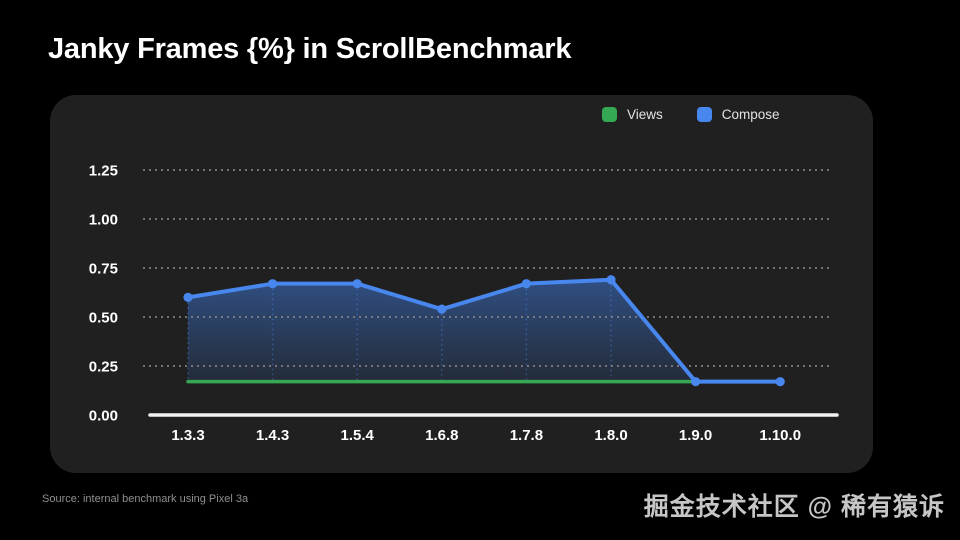 This screenshot has width=960, height=540. I want to click on page-title: Janky Frames {%} in ScrollBenchmark, so click(310, 49).